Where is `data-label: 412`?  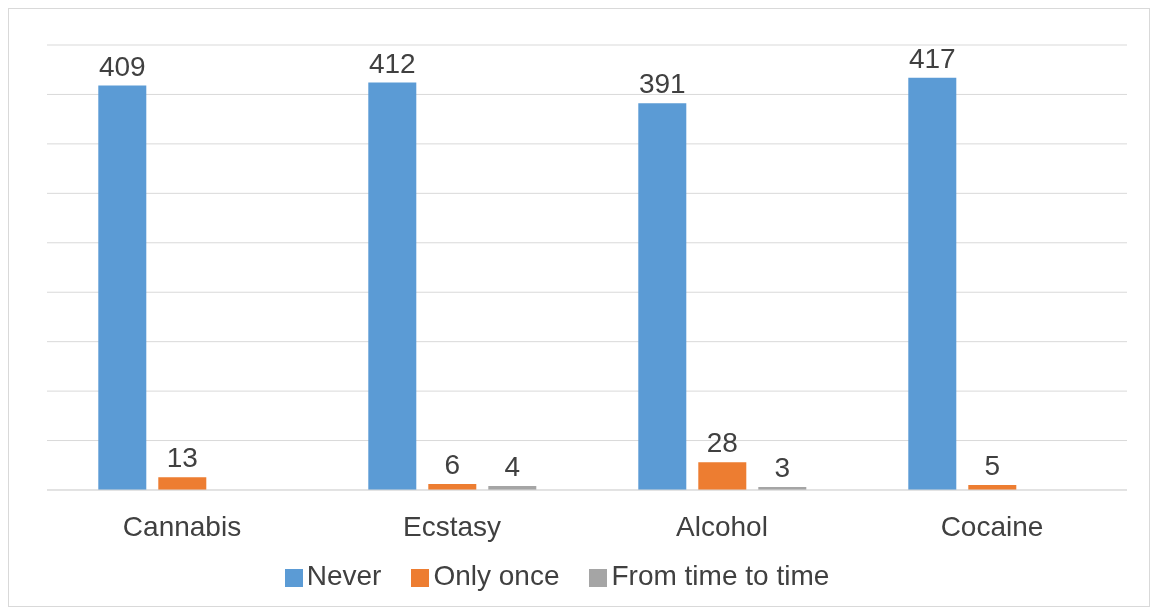 data-label: 412 is located at coordinates (392, 63).